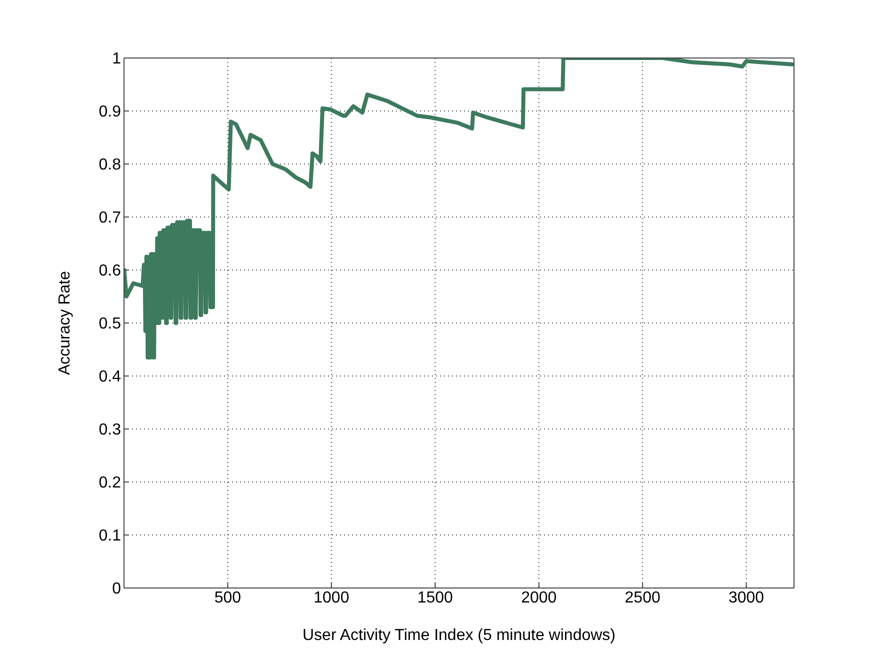 The height and width of the screenshot is (659, 871). Describe the element at coordinates (110, 483) in the screenshot. I see `y-tick-label: 0.2` at that location.